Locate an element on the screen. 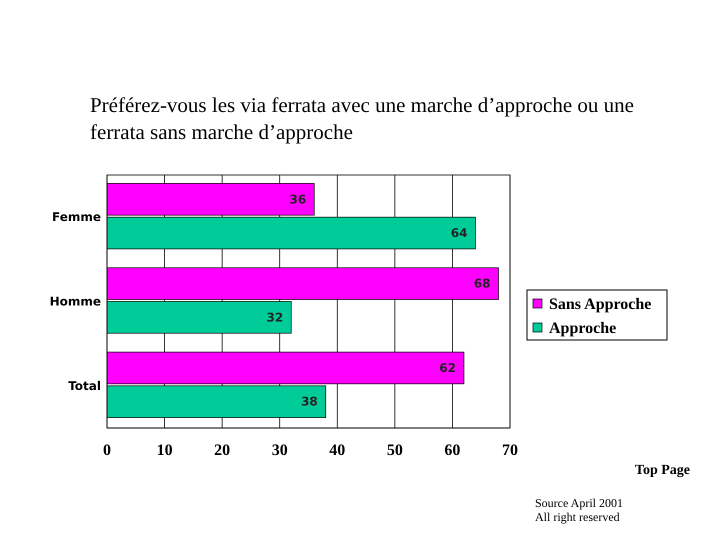 The image size is (720, 540). data-label: 32 is located at coordinates (275, 317).